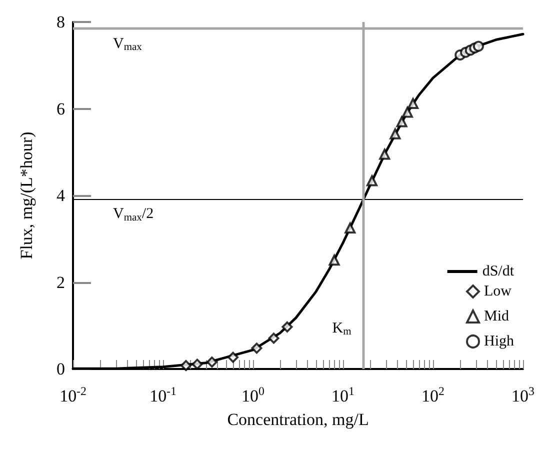 The width and height of the screenshot is (547, 450). Describe the element at coordinates (499, 342) in the screenshot. I see `legend-label: High` at that location.